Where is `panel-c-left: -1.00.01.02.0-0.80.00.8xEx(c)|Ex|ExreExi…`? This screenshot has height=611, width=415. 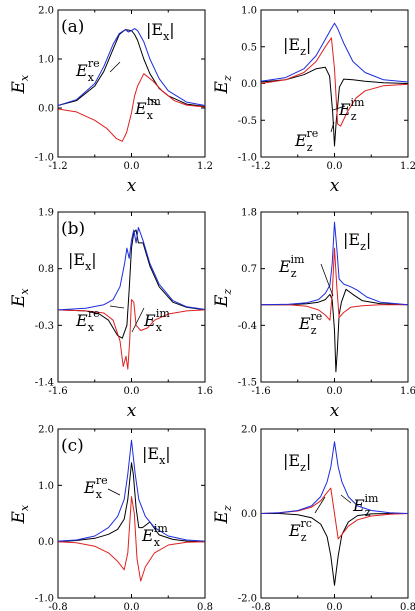
panel-c-left: -1.00.01.02.0-0.80.00.8xEx(c)|Ex|ExreExi… is located at coordinates (111, 518).